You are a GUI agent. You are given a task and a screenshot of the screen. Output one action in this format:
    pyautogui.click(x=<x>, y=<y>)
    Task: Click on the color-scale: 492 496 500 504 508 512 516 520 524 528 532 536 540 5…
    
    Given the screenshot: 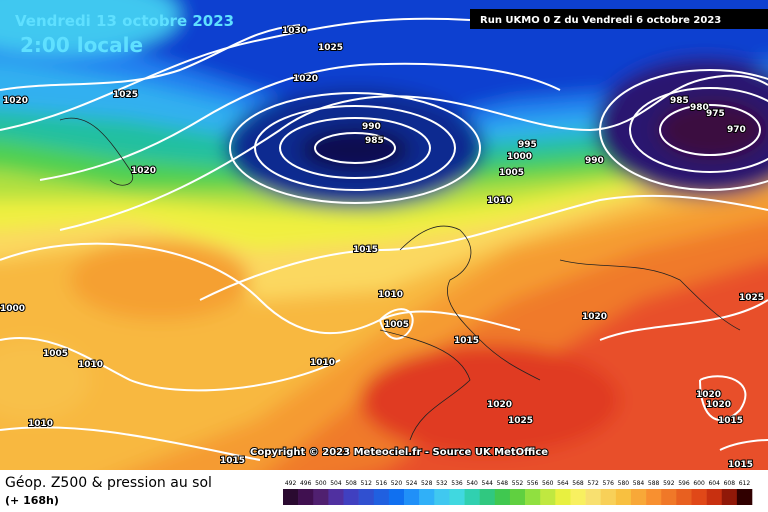 What is the action you would take?
    pyautogui.click(x=518, y=492)
    